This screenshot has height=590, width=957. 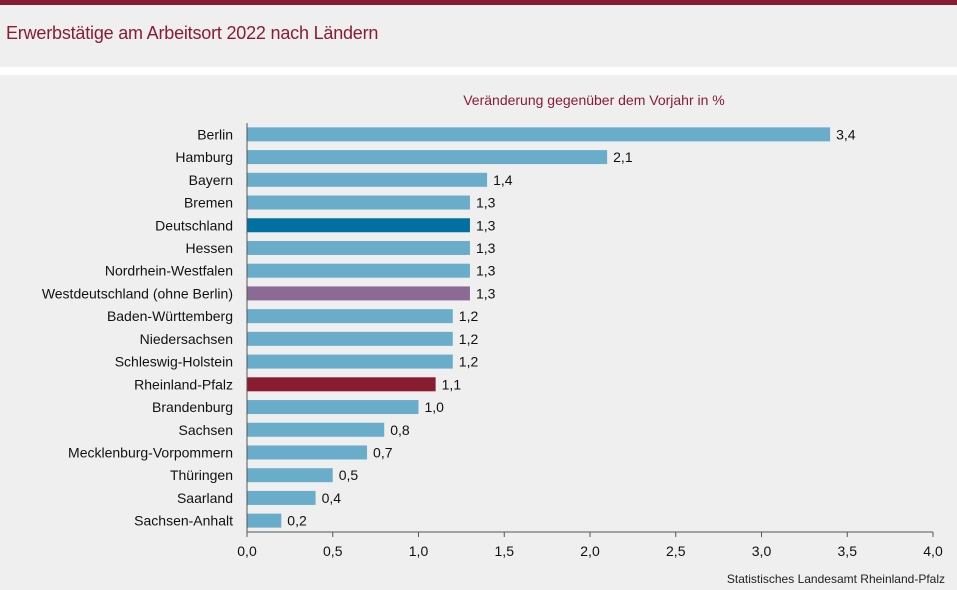 I want to click on value-label-westdeutschland-ohne-berlin: 1,3, so click(x=486, y=293).